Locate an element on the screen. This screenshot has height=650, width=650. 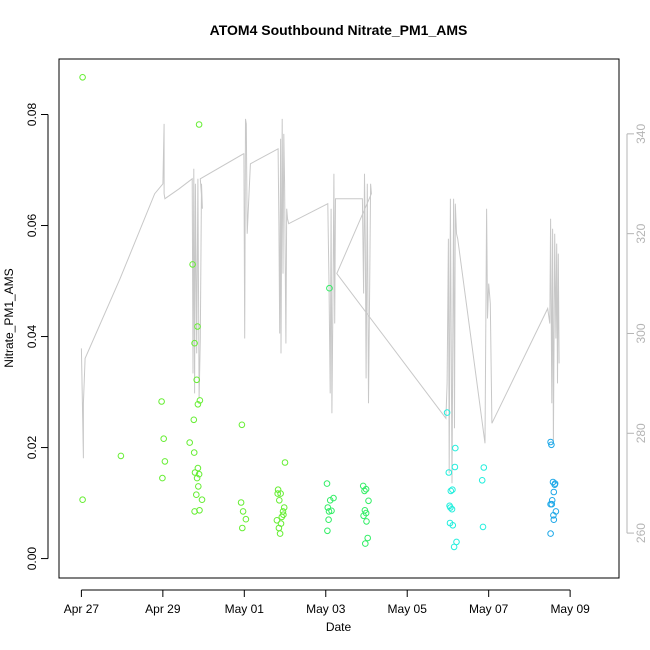
right-tick-label: 300 is located at coordinates (641, 333).